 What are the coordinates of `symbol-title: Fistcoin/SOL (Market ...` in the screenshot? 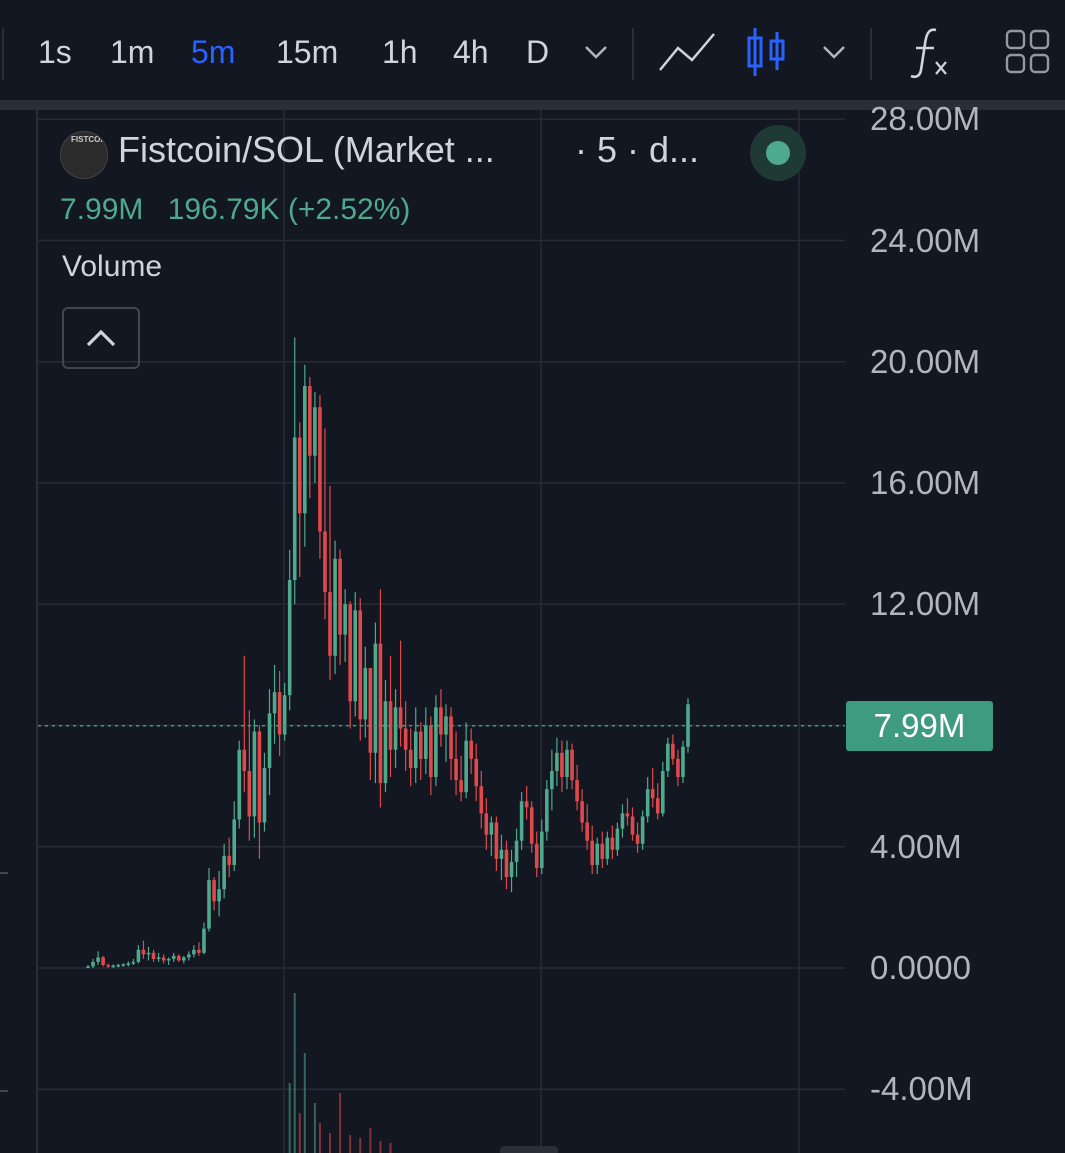 It's located at (306, 149).